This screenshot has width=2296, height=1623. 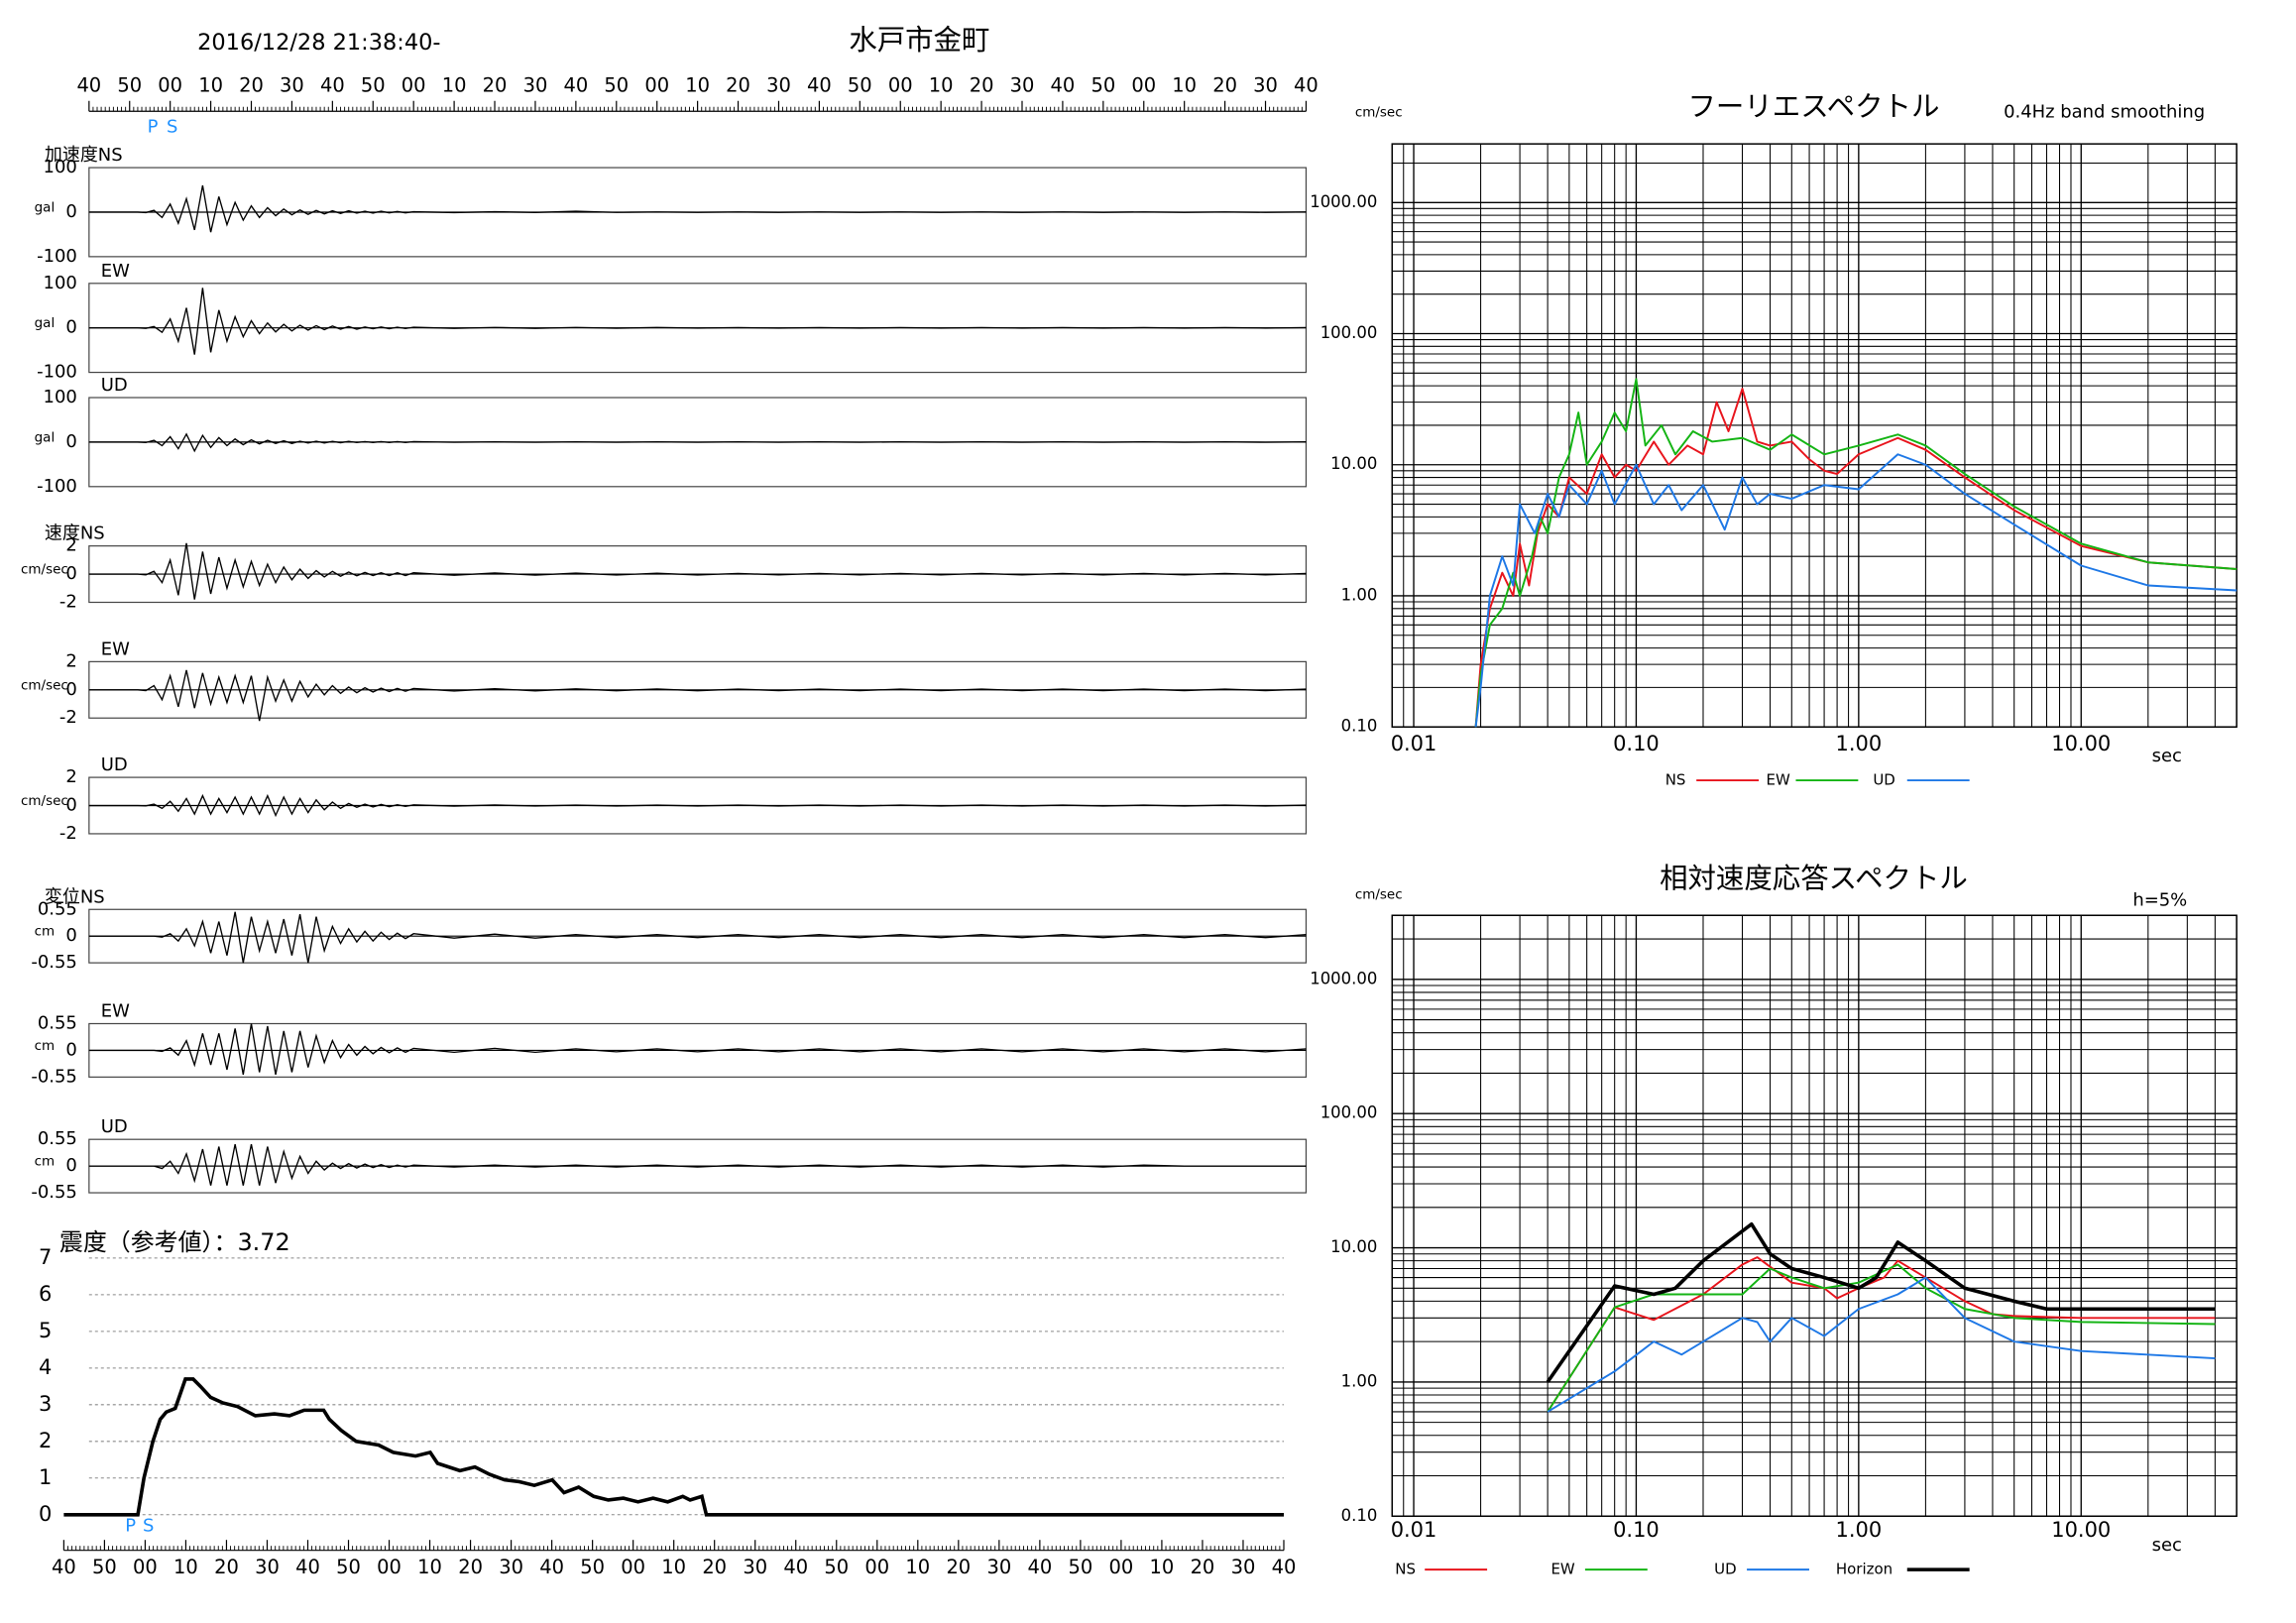 I want to click on y-tick-label: 7, so click(x=46, y=1257).